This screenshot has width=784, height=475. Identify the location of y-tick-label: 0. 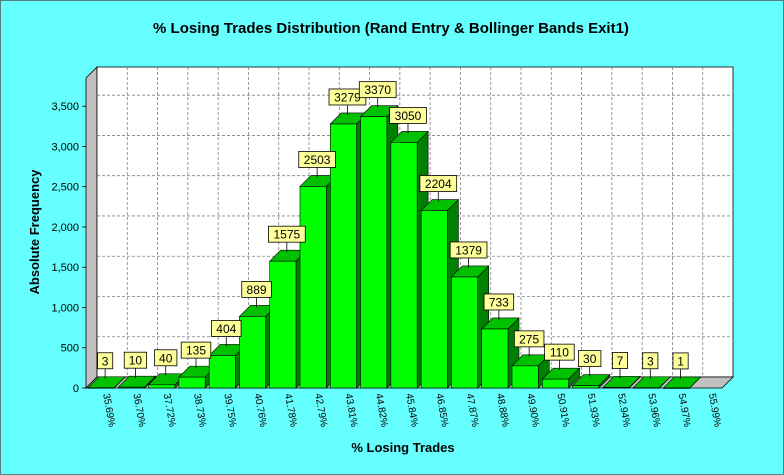
(76, 389).